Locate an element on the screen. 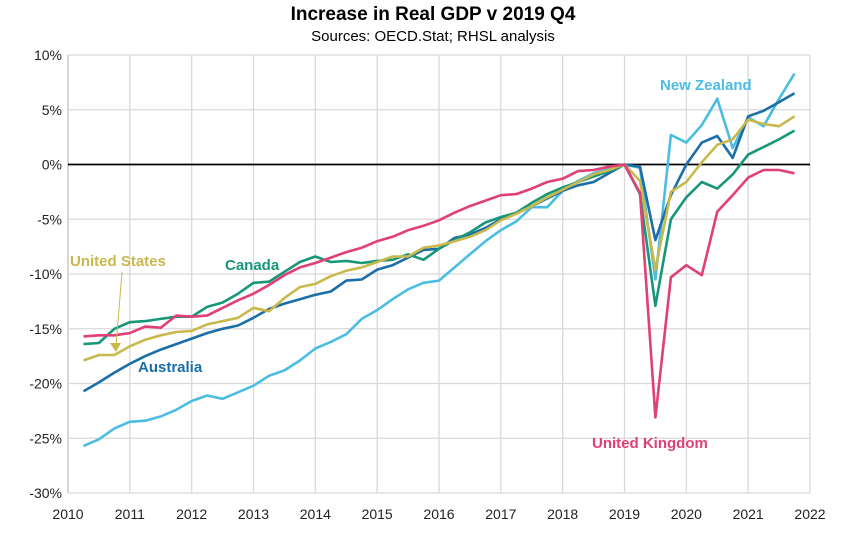  label-new-zealand: New Zealand is located at coordinates (706, 85).